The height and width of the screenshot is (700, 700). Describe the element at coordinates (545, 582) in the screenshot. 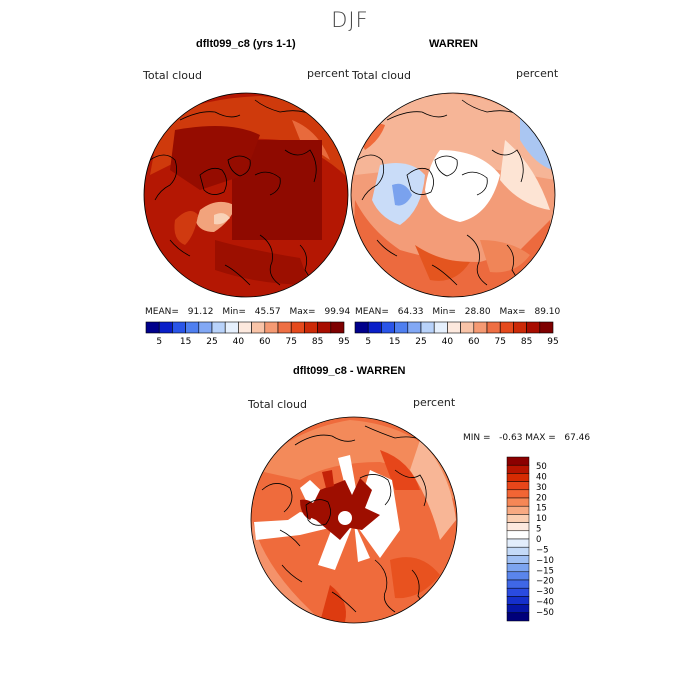

I see `colorbar-tick-label: −20` at that location.